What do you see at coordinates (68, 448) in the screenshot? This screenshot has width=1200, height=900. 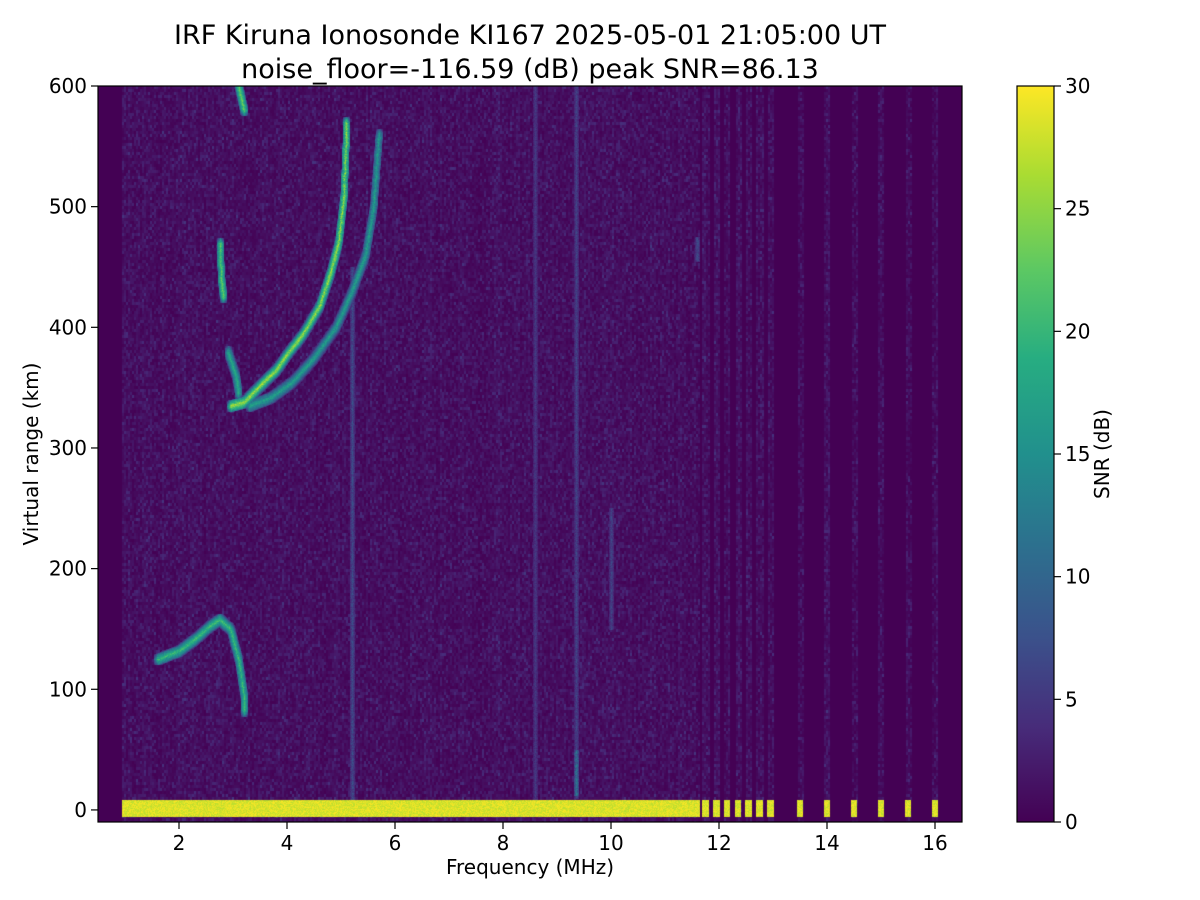 I see `y-tick-label: 300` at bounding box center [68, 448].